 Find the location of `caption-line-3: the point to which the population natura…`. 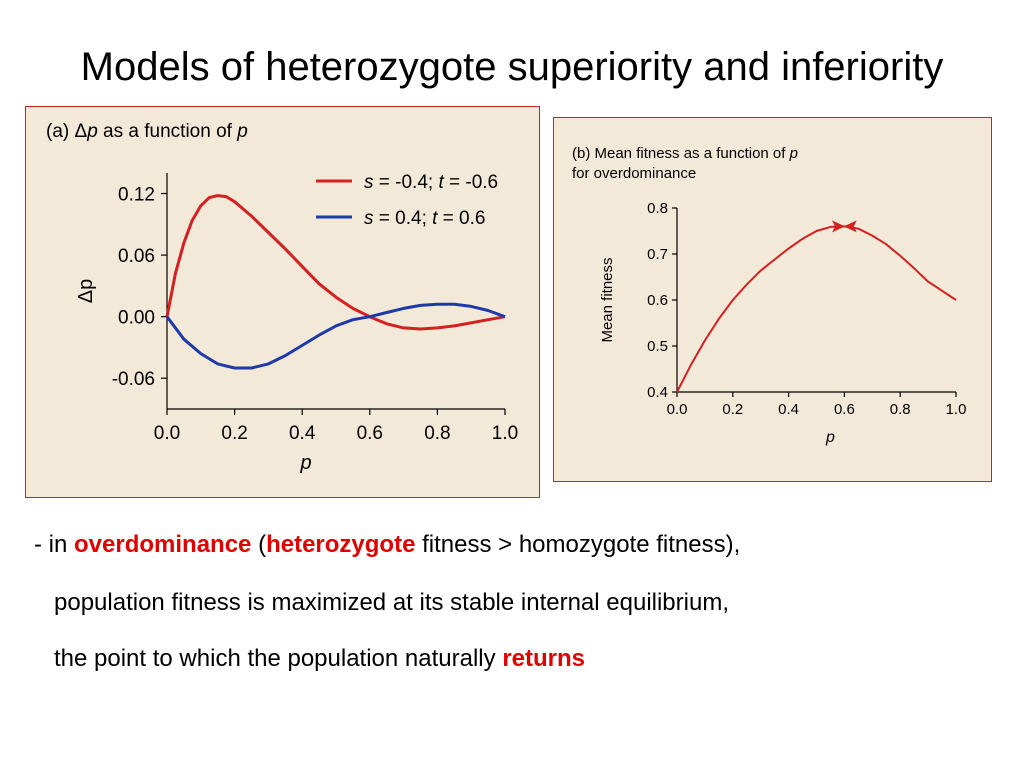

caption-line-3: the point to which the population natura… is located at coordinates (524, 659).